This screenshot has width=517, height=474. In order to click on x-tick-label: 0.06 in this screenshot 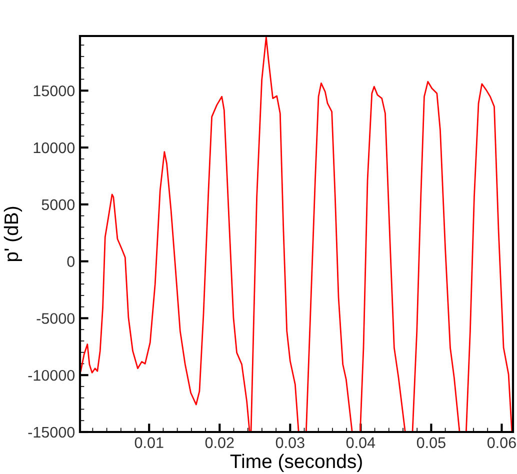, I will do `click(501, 442)`.